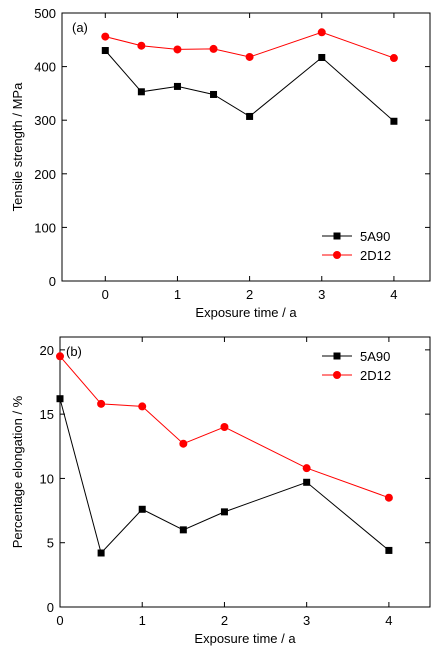  I want to click on panel-label: (a), so click(80, 27).